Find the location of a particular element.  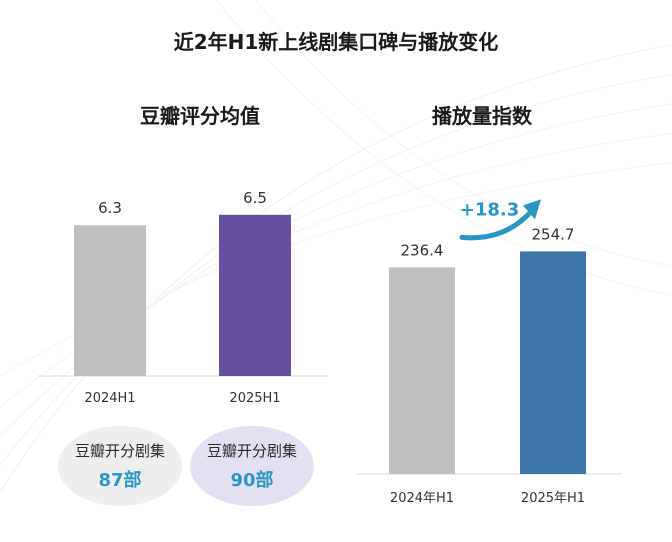

douban-count-2025-value: 90部 is located at coordinates (252, 480).